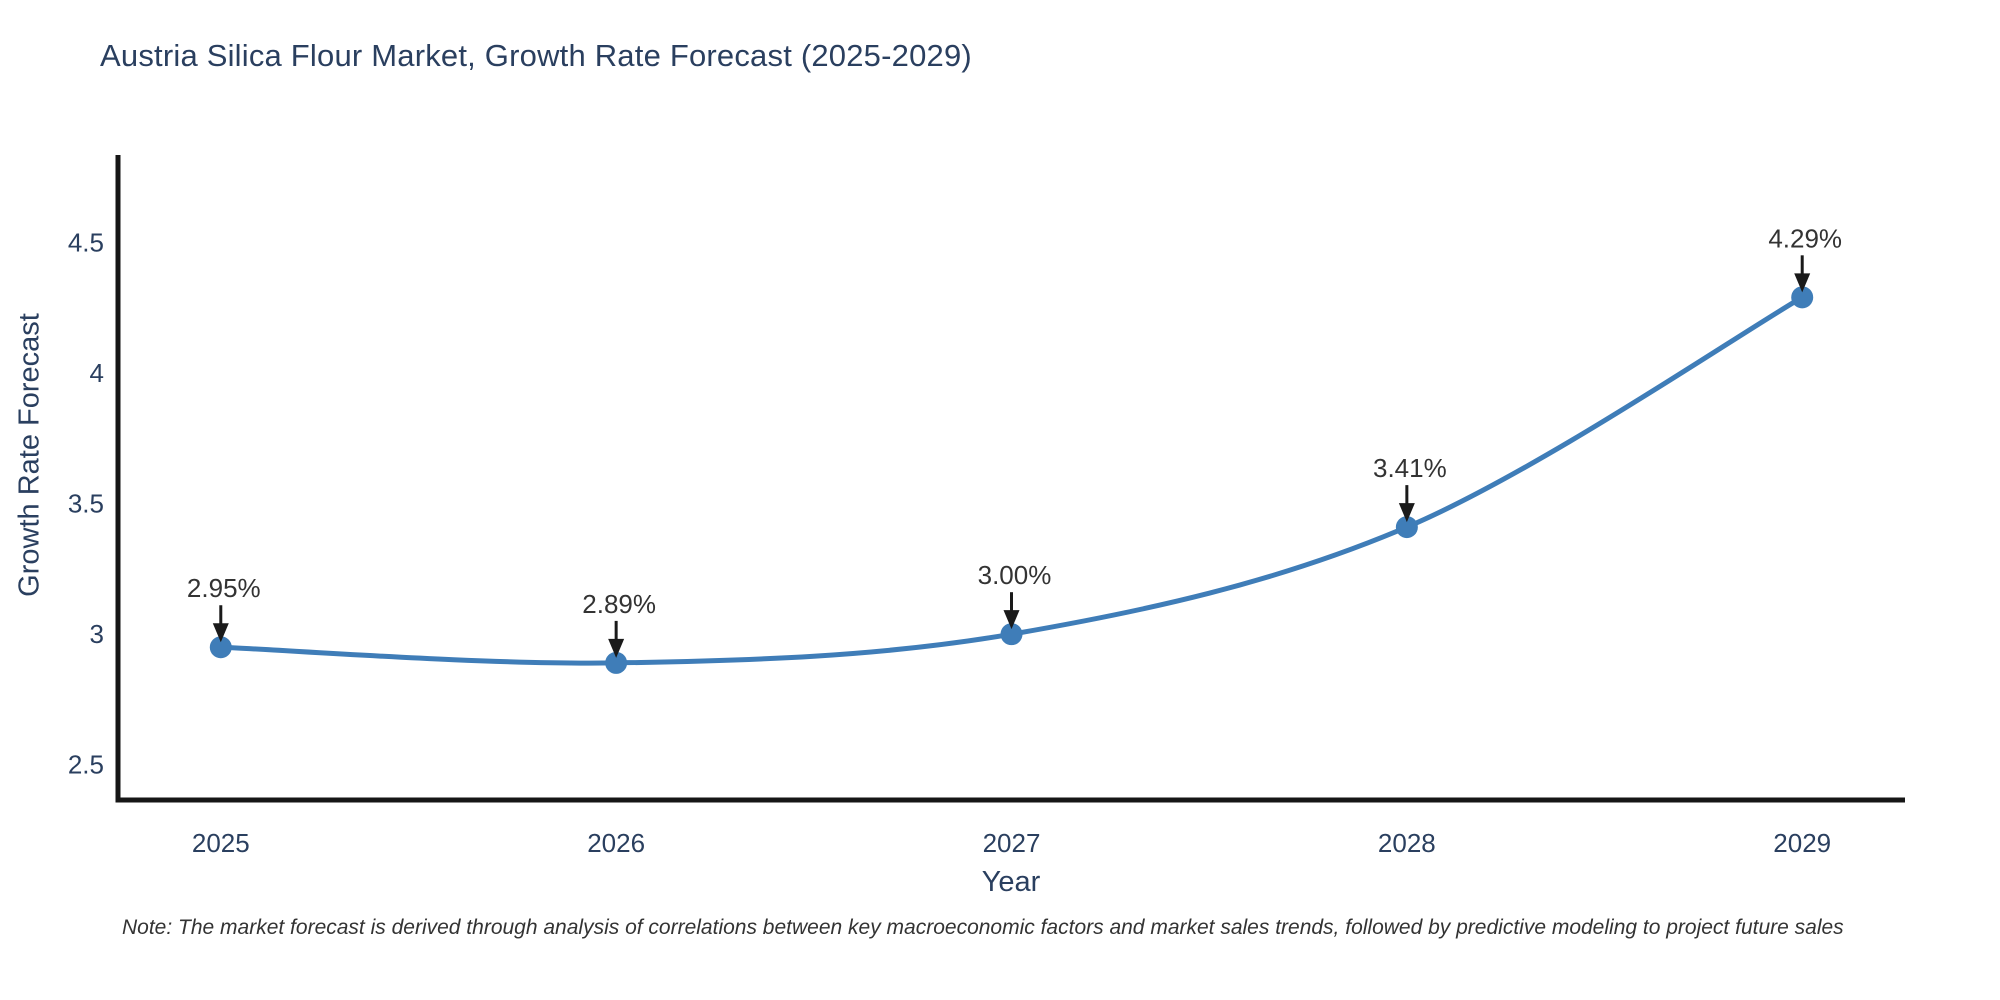 Image resolution: width=2000 pixels, height=1000 pixels. Describe the element at coordinates (616, 843) in the screenshot. I see `x-tick-label: 2026` at that location.